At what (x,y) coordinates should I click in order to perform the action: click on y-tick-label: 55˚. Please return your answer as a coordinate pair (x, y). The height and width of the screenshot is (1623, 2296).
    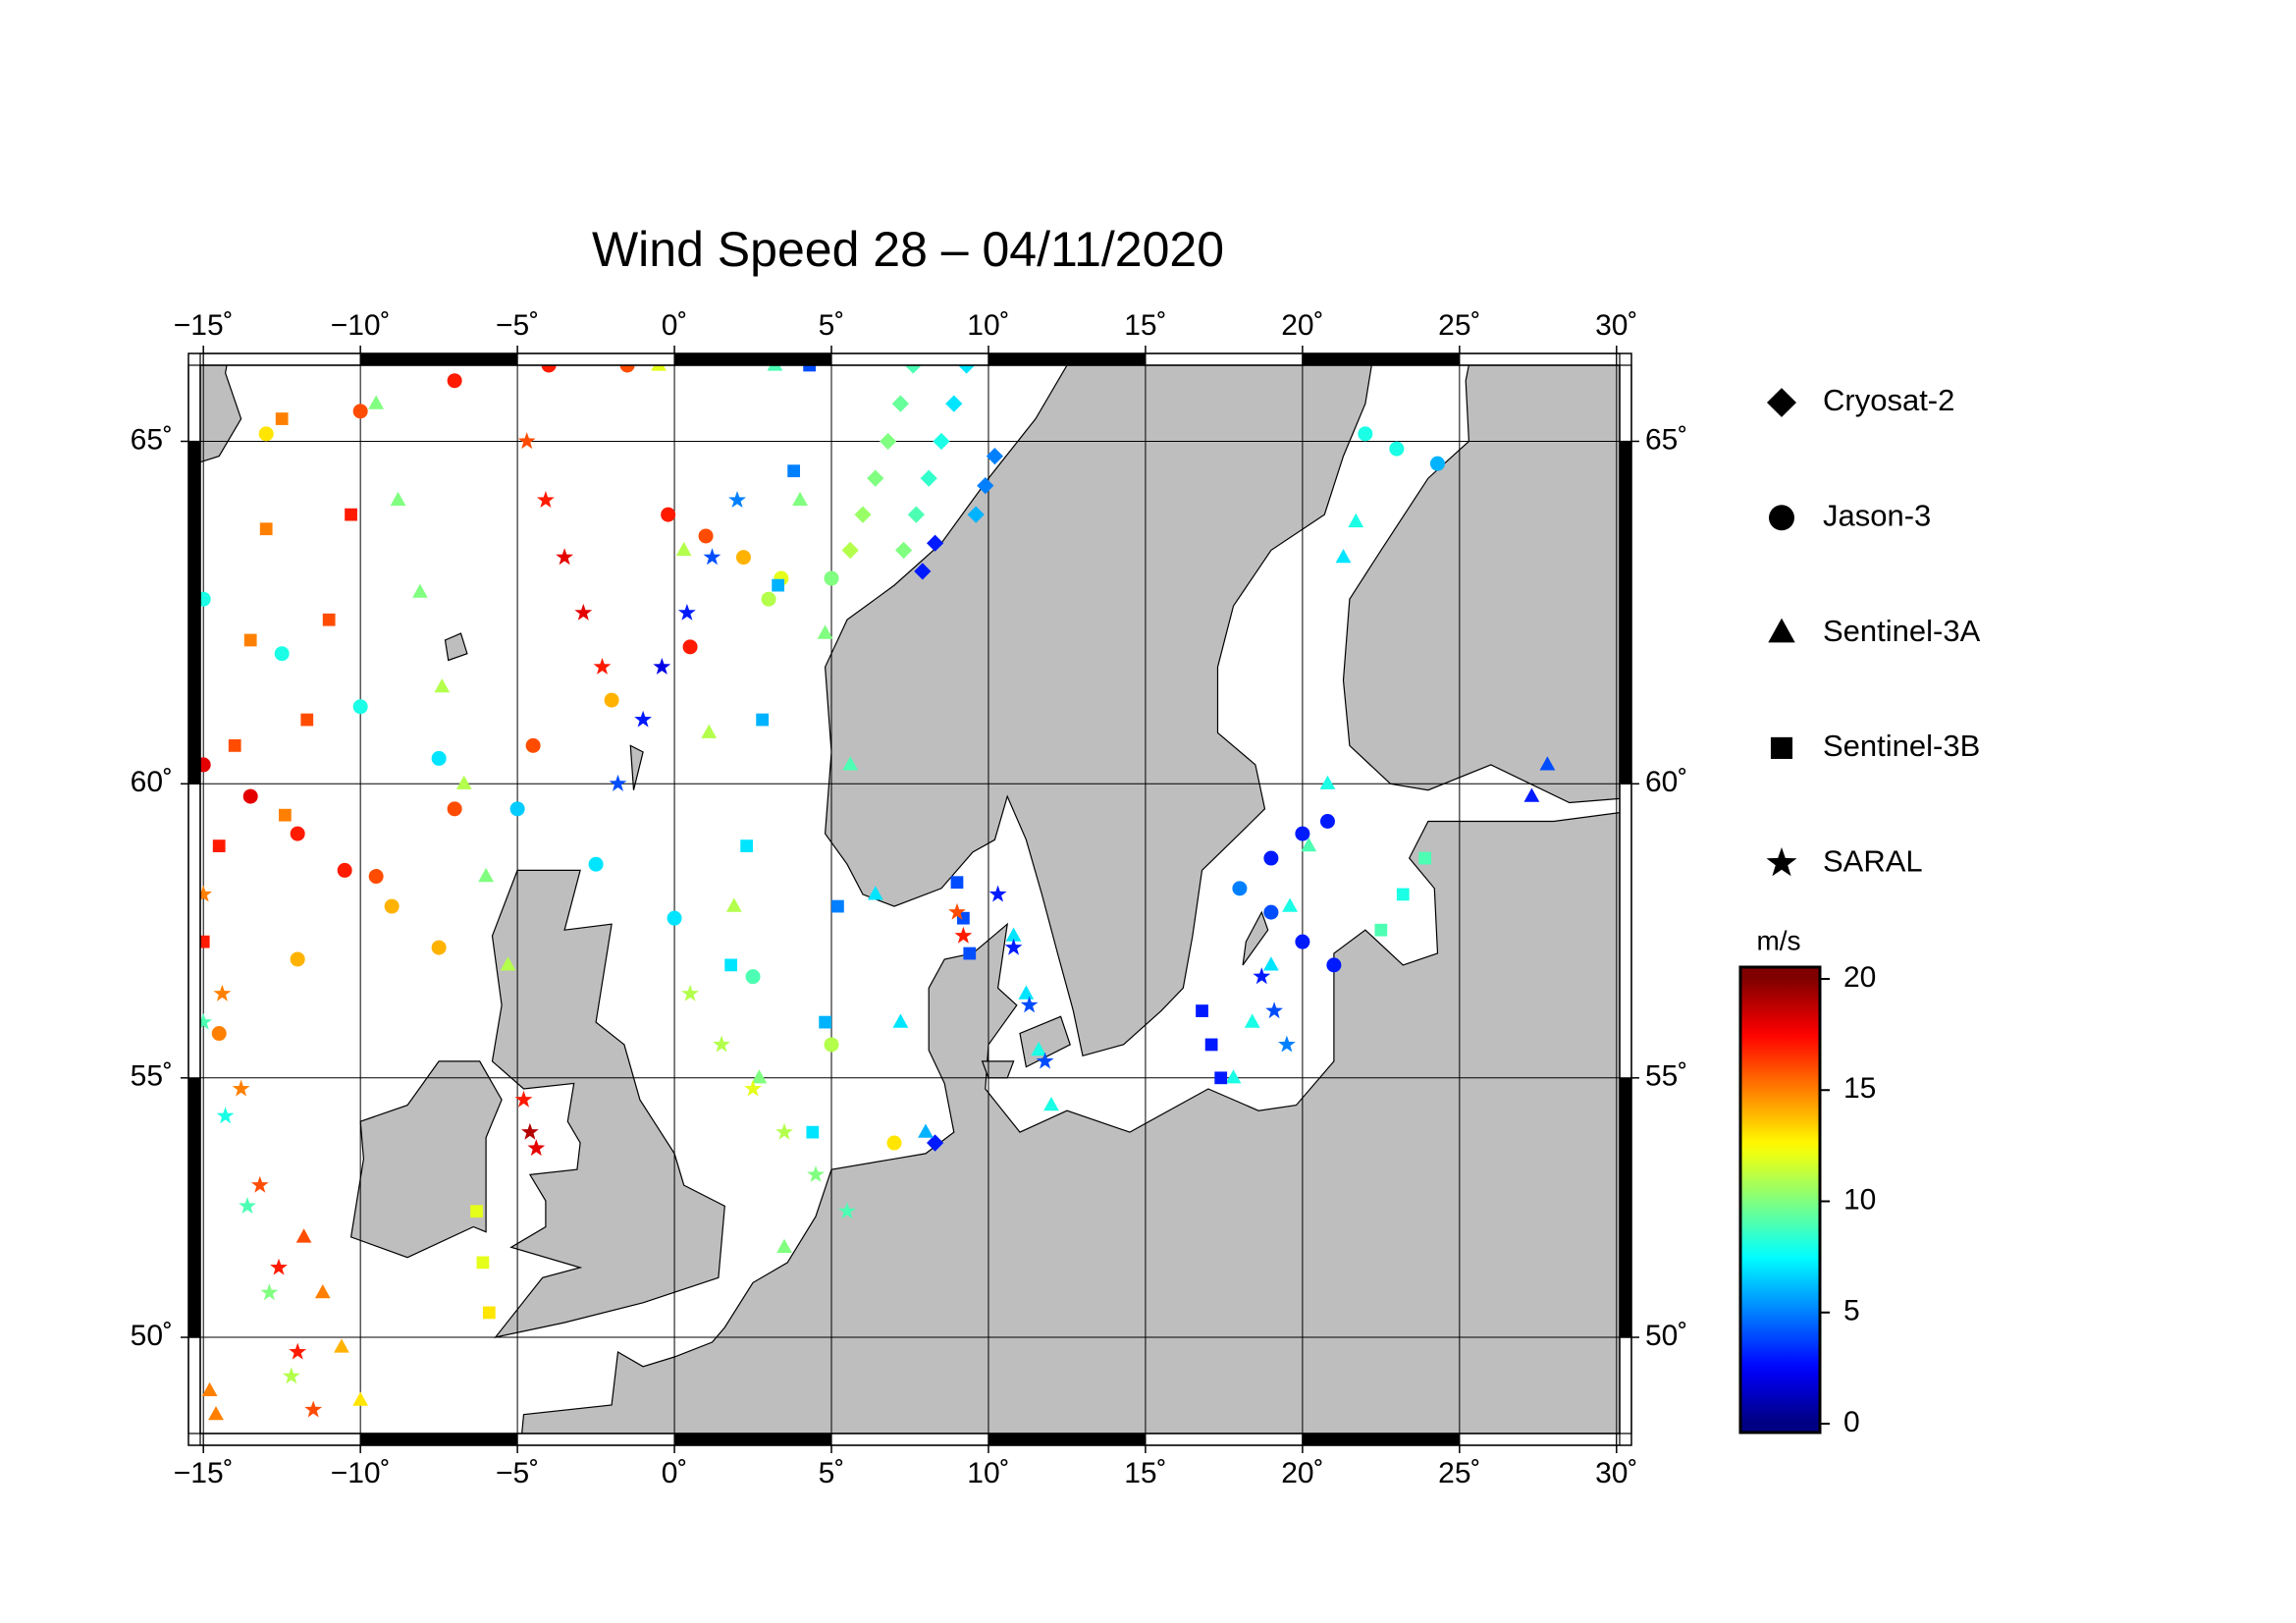
    Looking at the image, I should click on (1666, 1076).